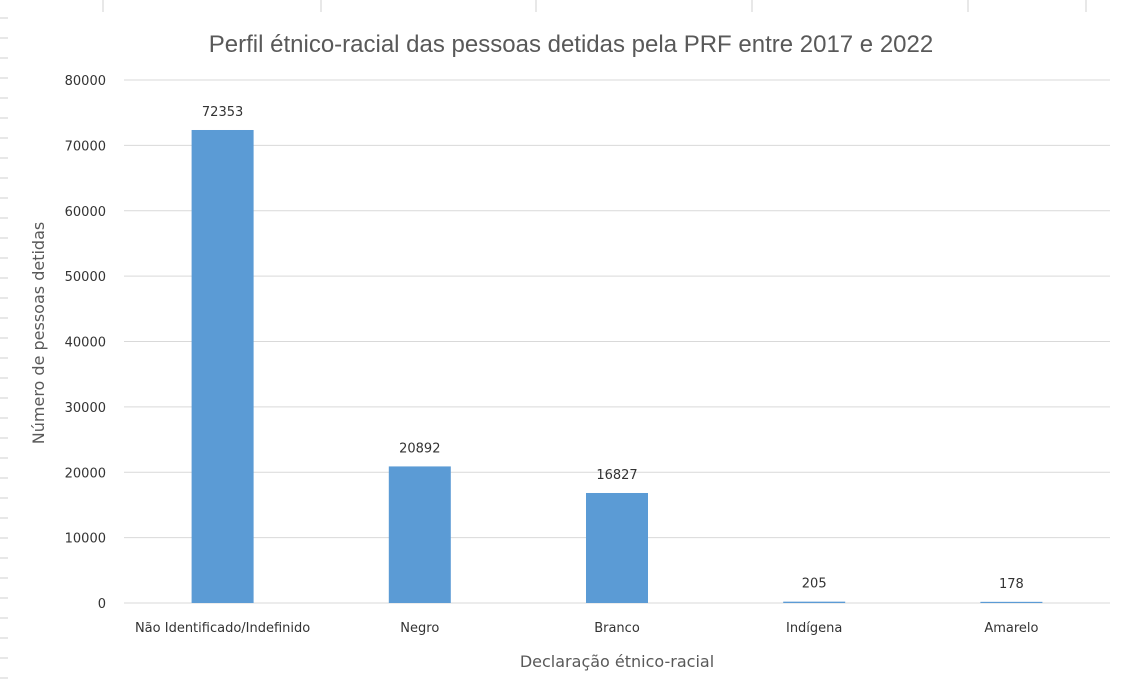 The width and height of the screenshot is (1126, 684). Describe the element at coordinates (1011, 628) in the screenshot. I see `x-tick-label: Amarelo` at that location.